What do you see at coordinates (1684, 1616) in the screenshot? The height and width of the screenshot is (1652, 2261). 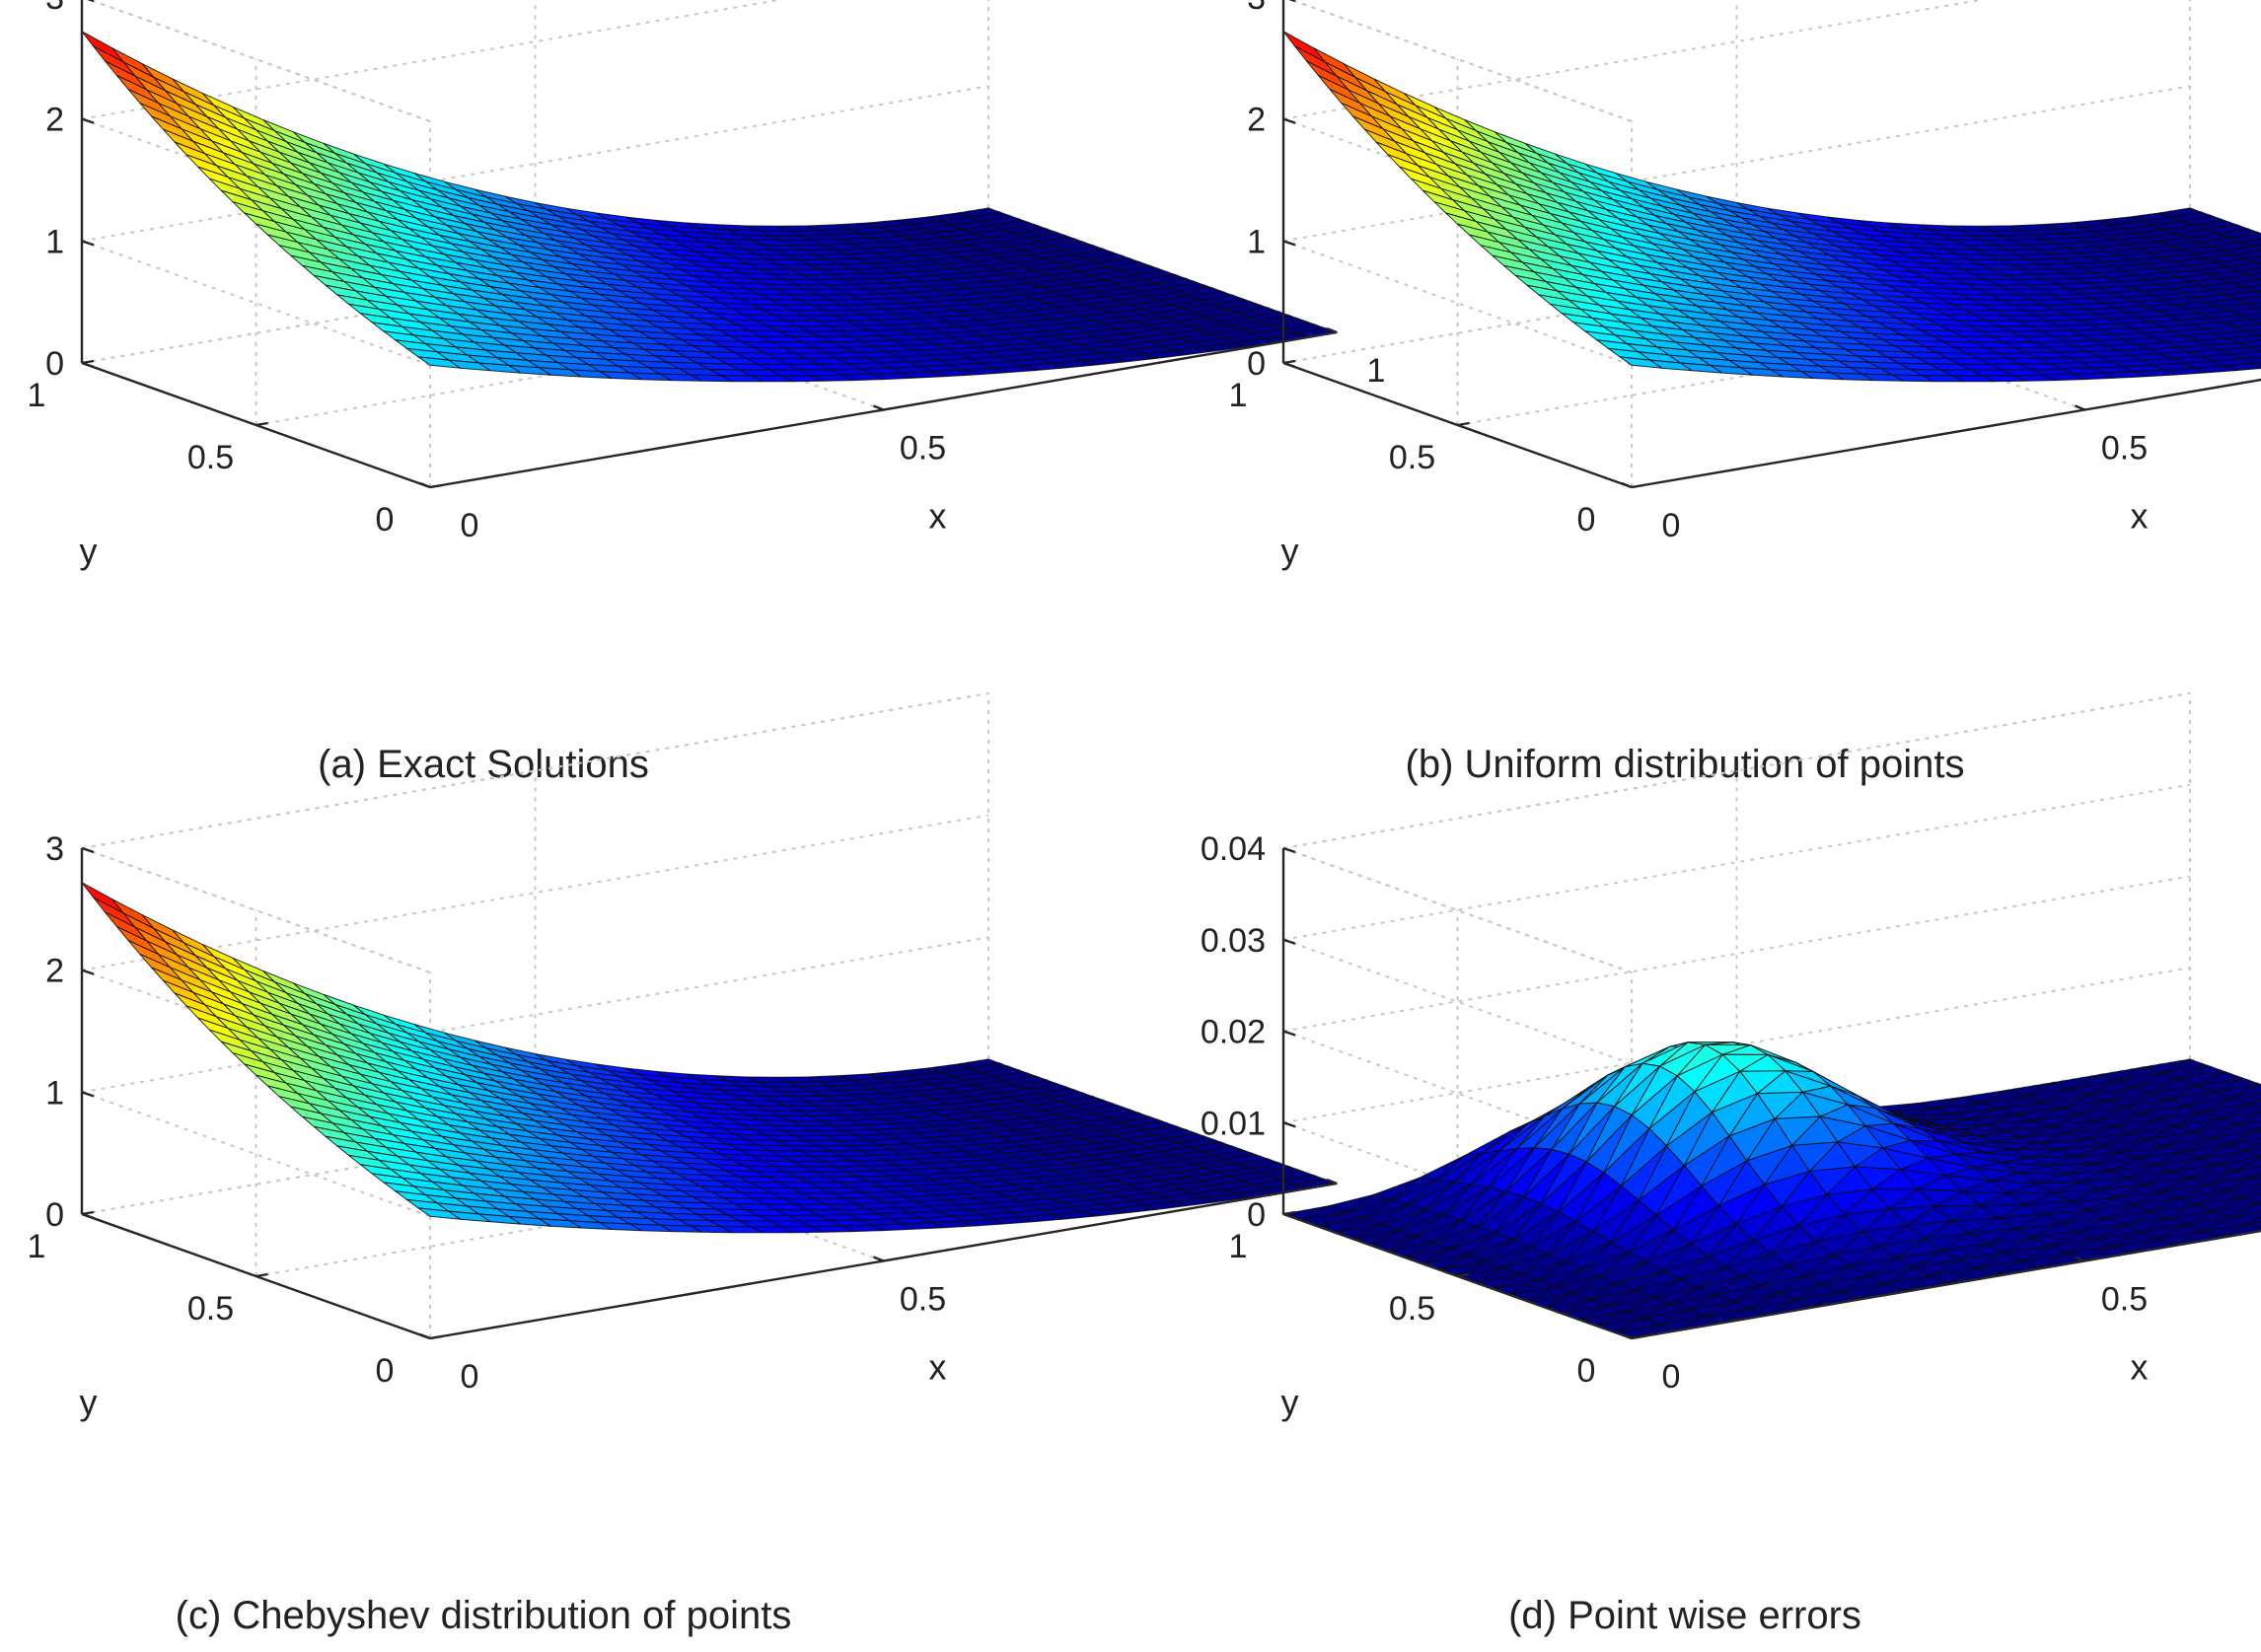 I see `subplot-caption: (d) Point wise errors` at bounding box center [1684, 1616].